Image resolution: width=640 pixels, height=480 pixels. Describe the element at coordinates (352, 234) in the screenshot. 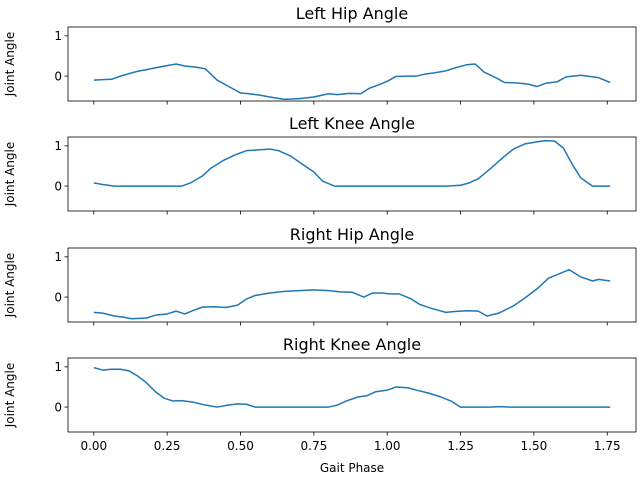

I see `subplot-title: Right Hip Angle` at that location.